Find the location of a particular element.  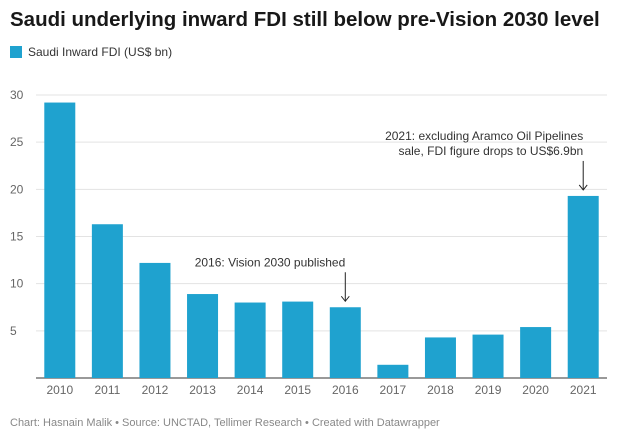

x-tick-label: 2012 is located at coordinates (155, 390).